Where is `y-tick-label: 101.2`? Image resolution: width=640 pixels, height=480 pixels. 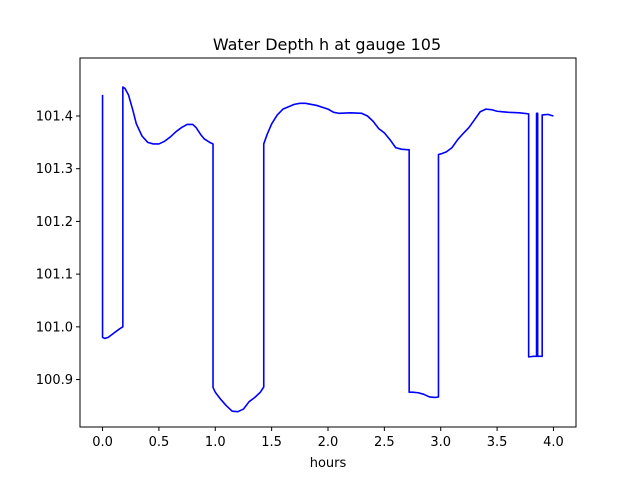
y-tick-label: 101.2 is located at coordinates (54, 222).